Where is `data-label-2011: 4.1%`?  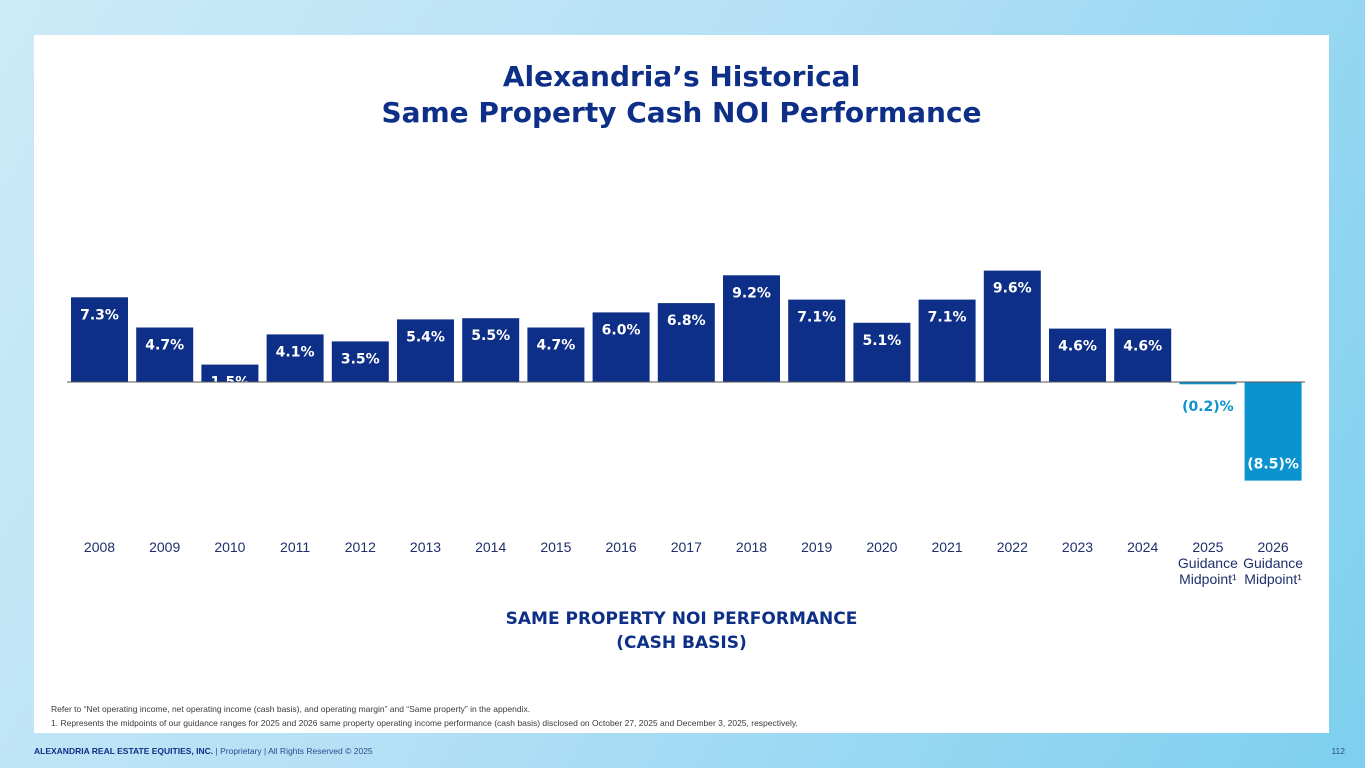
data-label-2011: 4.1% is located at coordinates (295, 352).